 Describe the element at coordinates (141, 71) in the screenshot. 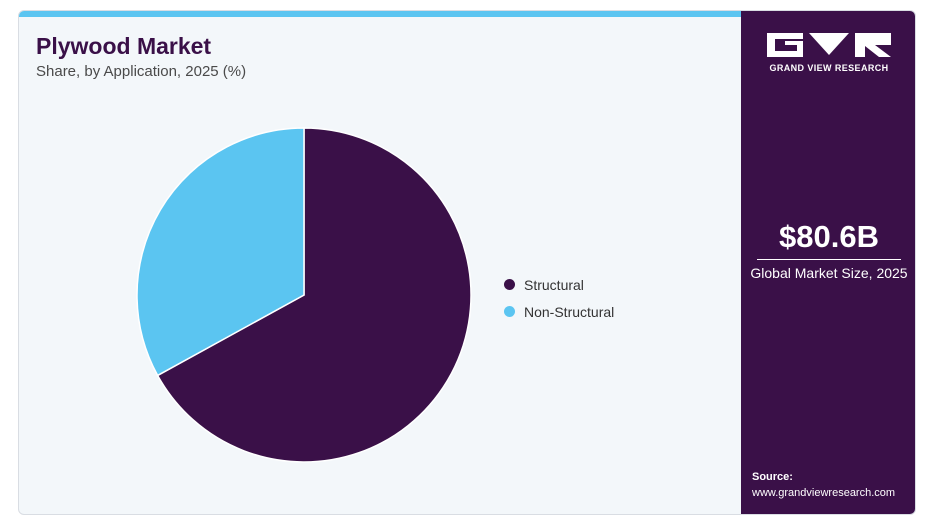

I see `chart-subtitle: Share, by Application, 2025 (%)` at that location.